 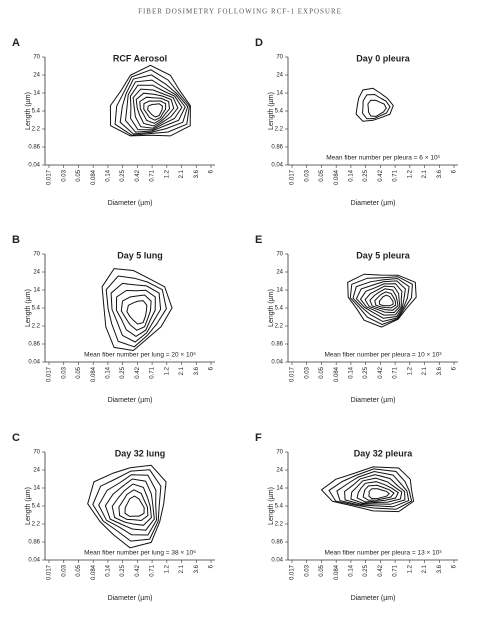 What do you see at coordinates (140, 553) in the screenshot?
I see `panel-note: Mean fiber number per lung = 38 × 10⁶` at bounding box center [140, 553].